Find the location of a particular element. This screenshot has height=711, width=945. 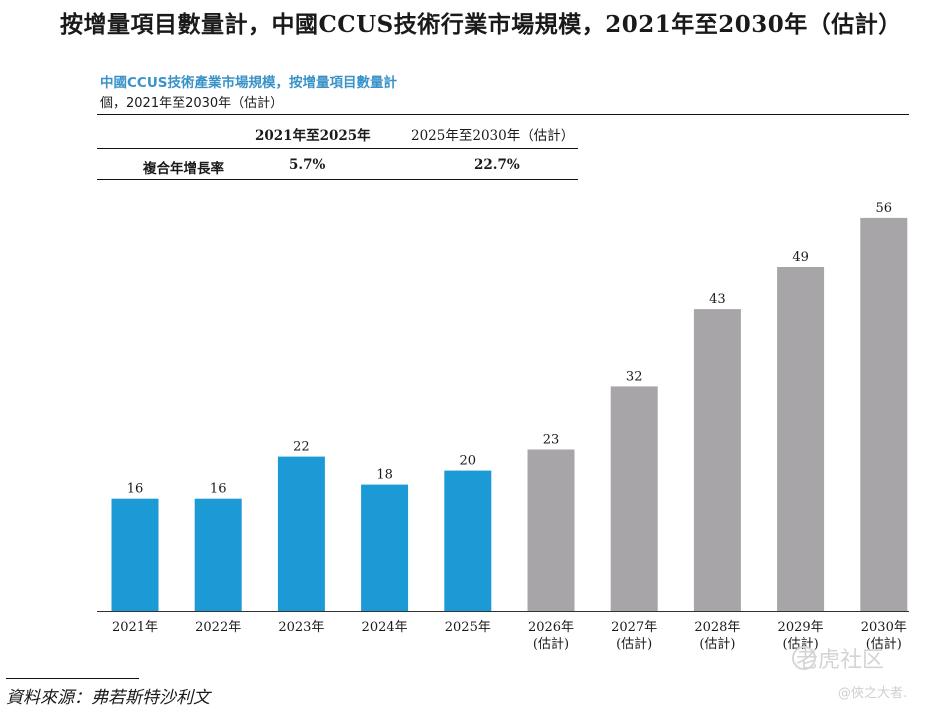

x-tick-label-8: 2029年 is located at coordinates (801, 627).